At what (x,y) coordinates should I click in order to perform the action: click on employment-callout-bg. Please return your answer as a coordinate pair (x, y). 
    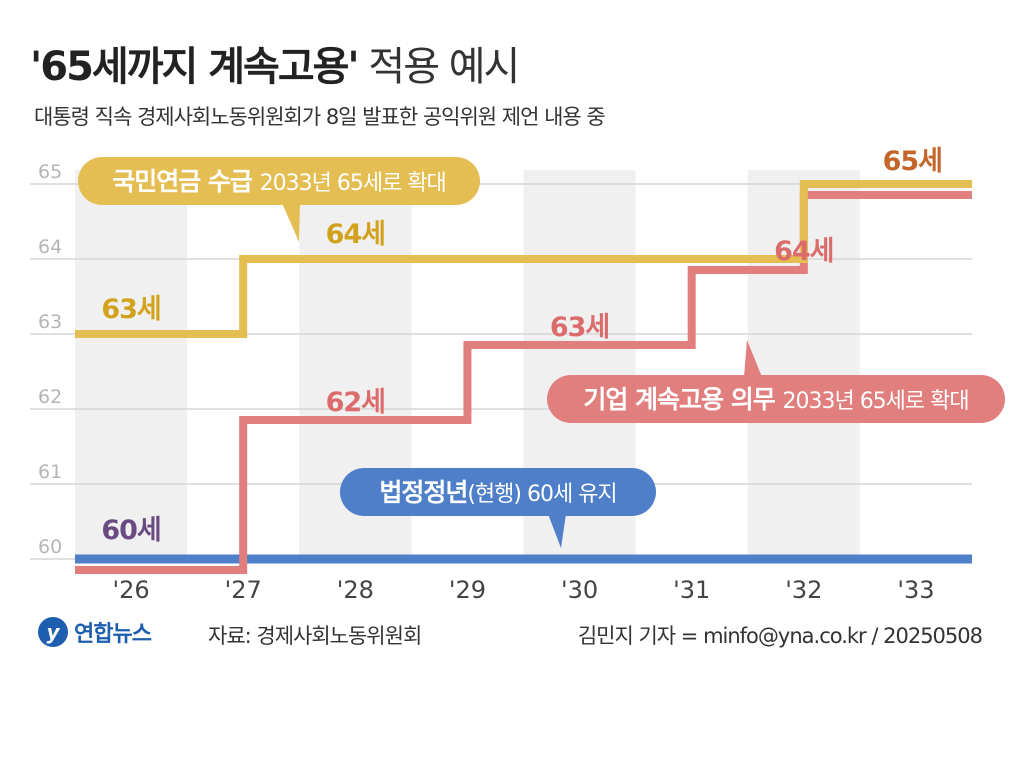
    Looking at the image, I should click on (776, 399).